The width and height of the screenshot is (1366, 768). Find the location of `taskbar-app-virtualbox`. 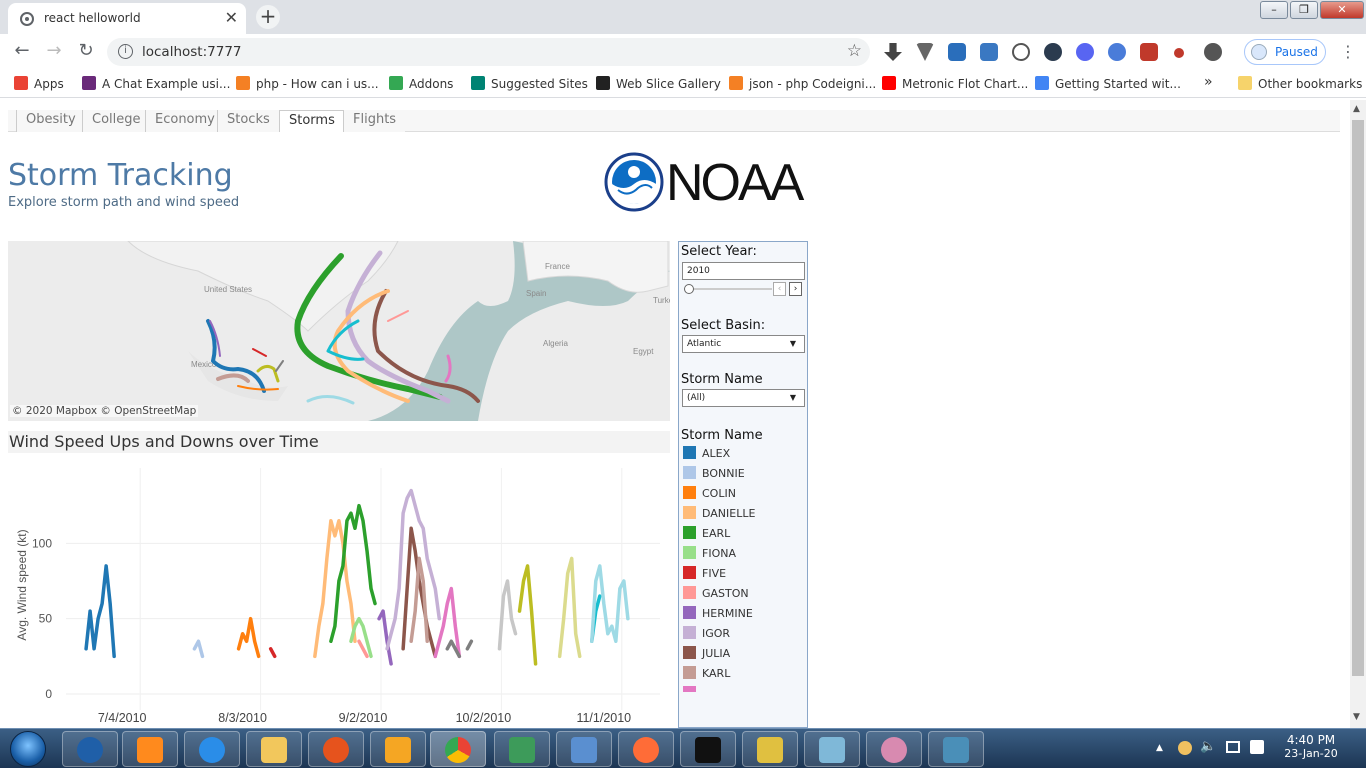

taskbar-app-virtualbox is located at coordinates (90, 749).